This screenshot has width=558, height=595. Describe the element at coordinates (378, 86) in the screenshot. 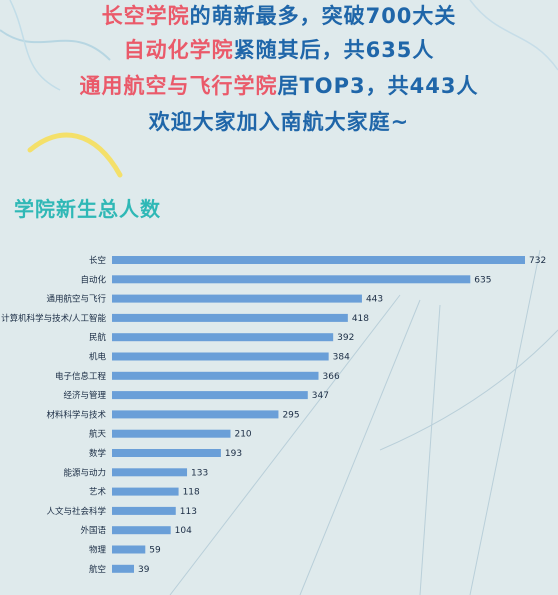

I see `headline-text: 居TOP3，共443人` at that location.